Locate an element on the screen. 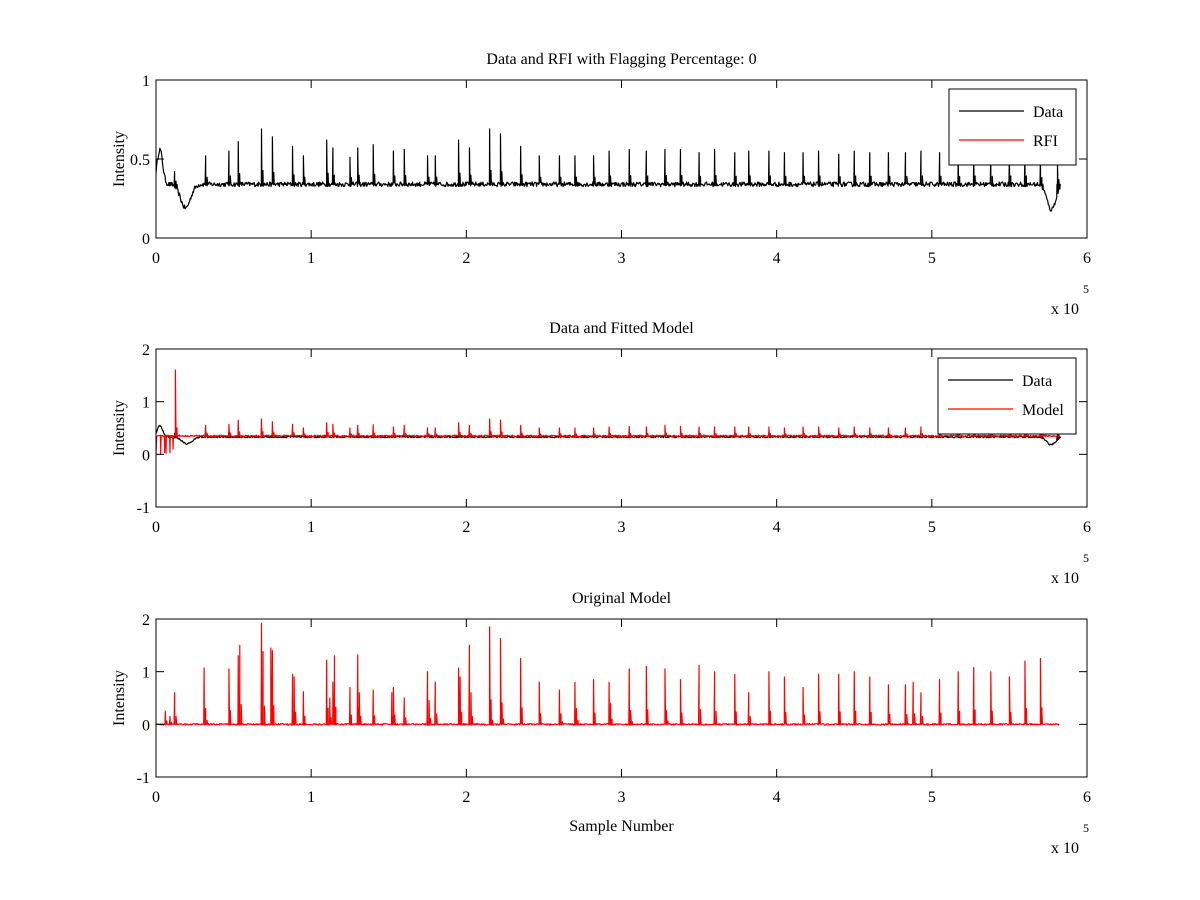 This screenshot has width=1200, height=900. subplot-title: Original Model is located at coordinates (622, 598).